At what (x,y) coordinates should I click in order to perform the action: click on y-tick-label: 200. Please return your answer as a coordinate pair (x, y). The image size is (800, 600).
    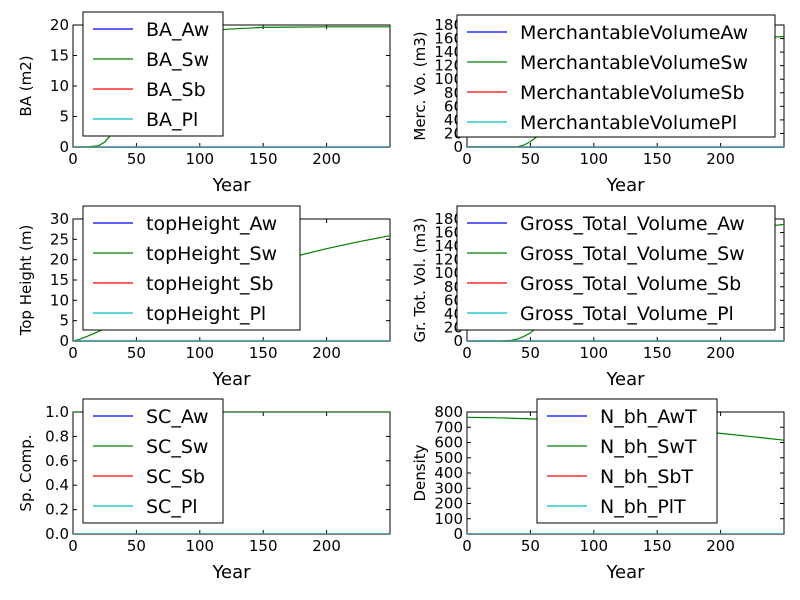
    Looking at the image, I should click on (448, 504).